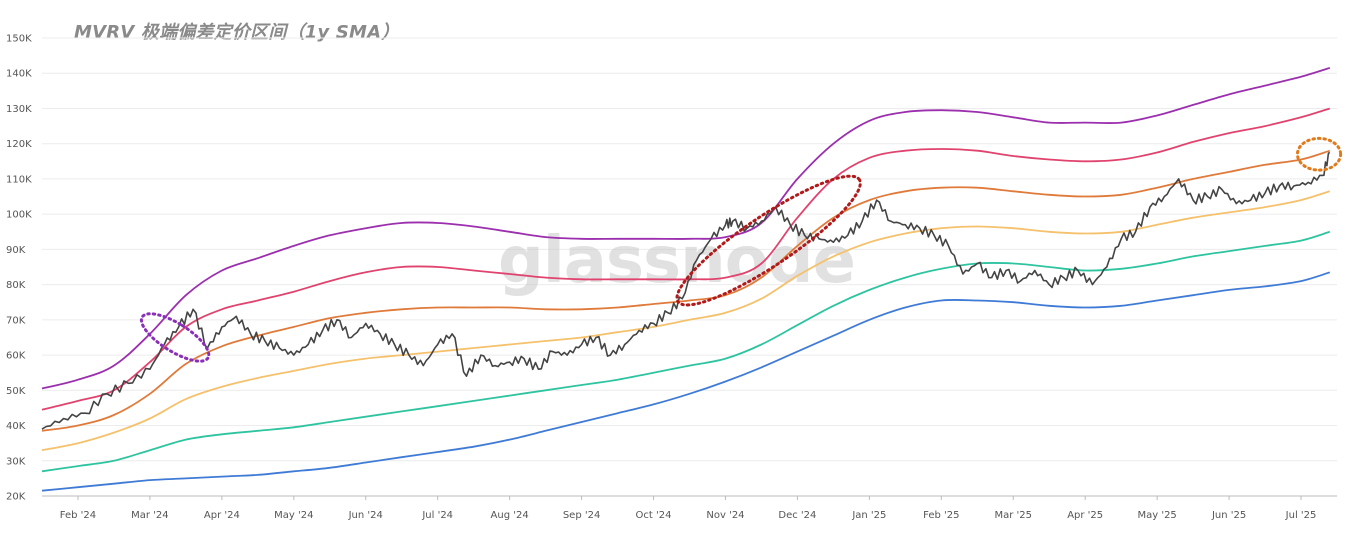 The width and height of the screenshot is (1357, 534). Describe the element at coordinates (16, 250) in the screenshot. I see `y-tick-label: 90K` at that location.